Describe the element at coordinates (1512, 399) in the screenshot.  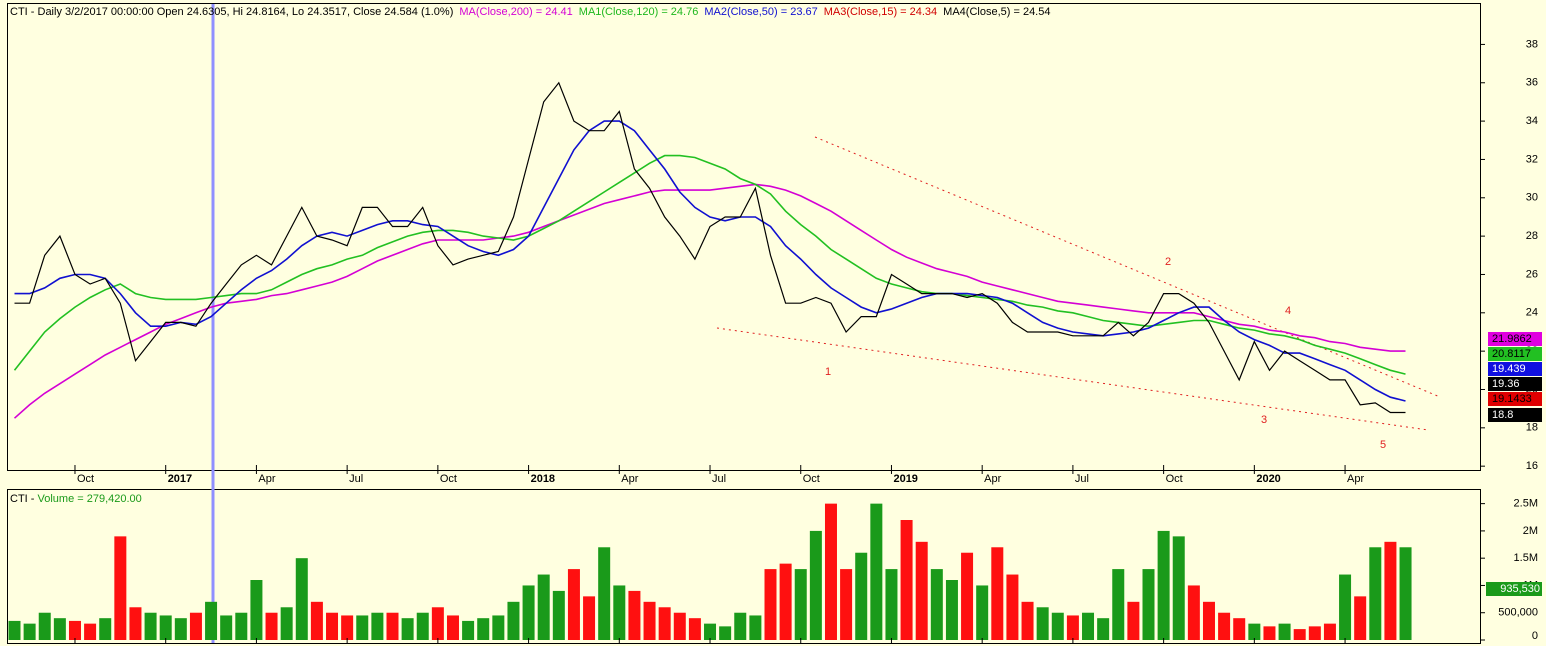
I see `price-box-label: 19.1433` at that location.